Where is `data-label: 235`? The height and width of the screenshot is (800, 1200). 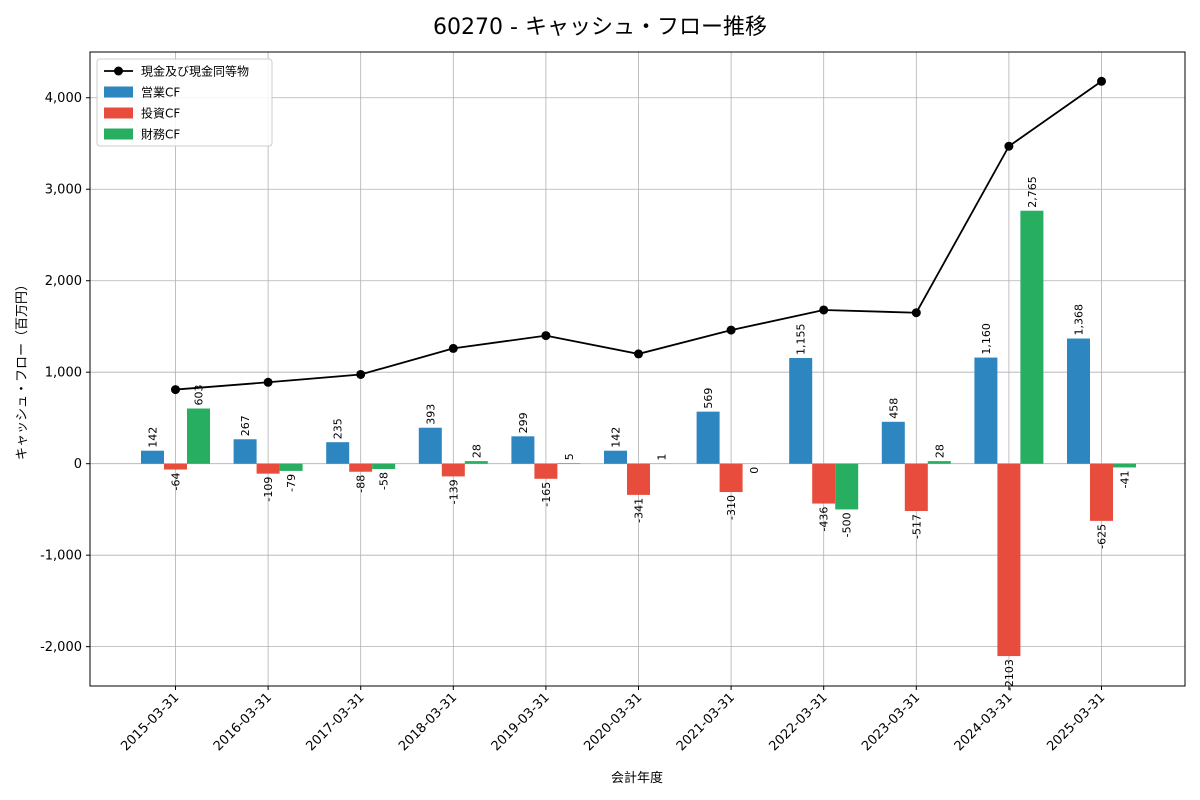 data-label: 235 is located at coordinates (338, 428).